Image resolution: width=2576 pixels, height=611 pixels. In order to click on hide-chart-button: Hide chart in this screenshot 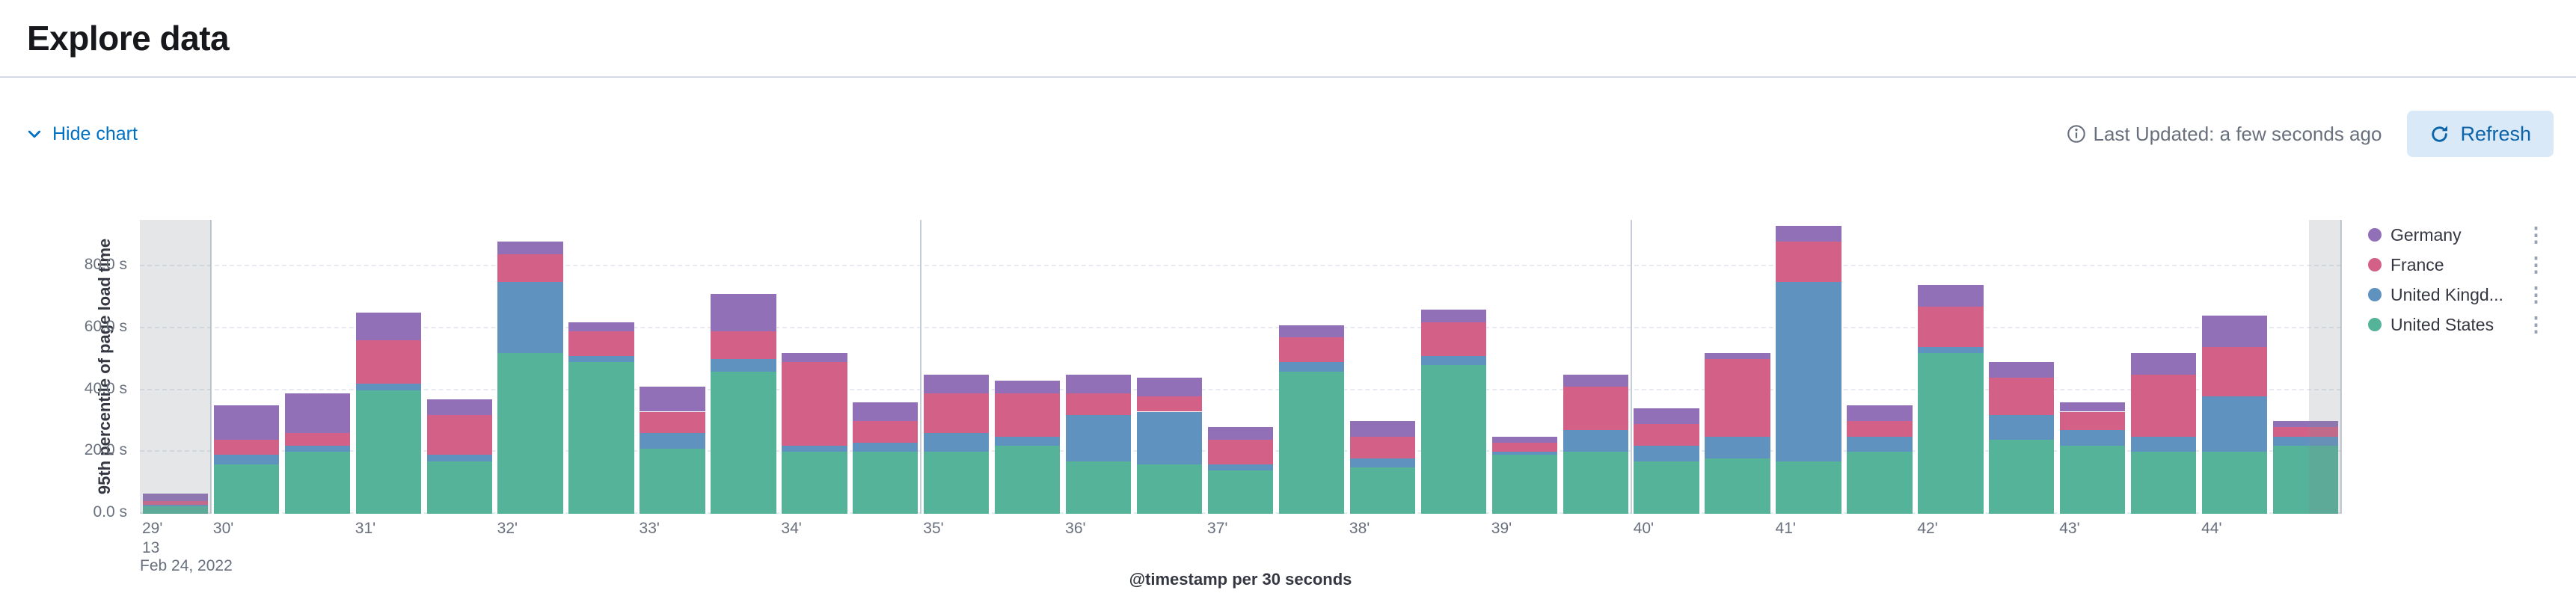, I will do `click(81, 134)`.